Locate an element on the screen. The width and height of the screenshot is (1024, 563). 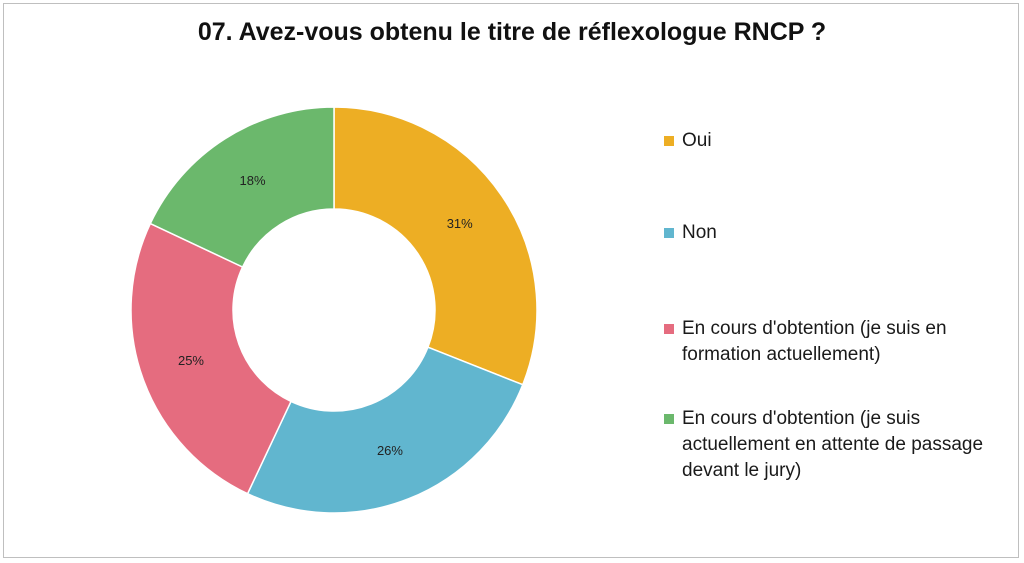
legend-label: Oui is located at coordinates (697, 140).